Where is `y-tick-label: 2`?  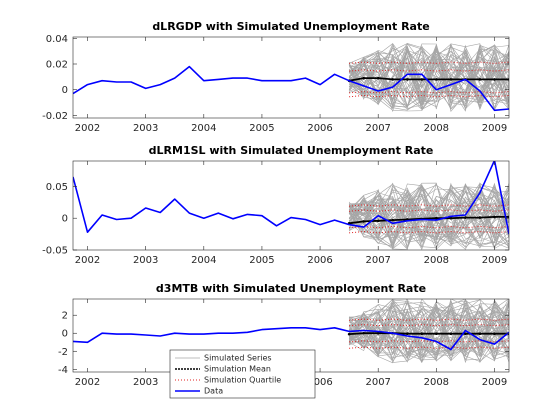
y-tick-label: 2 is located at coordinates (65, 316).